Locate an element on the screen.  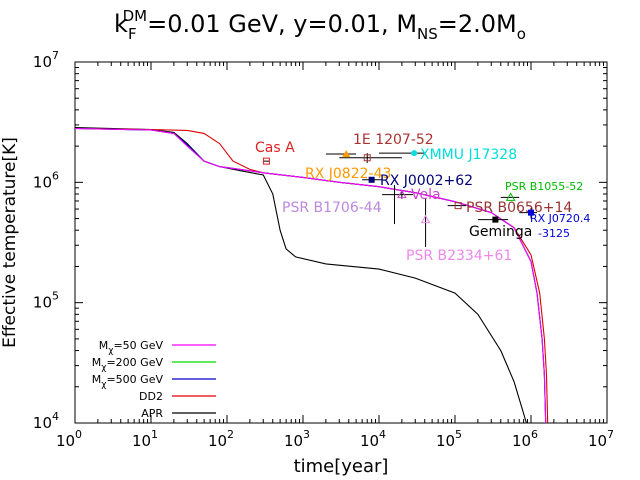
observation-xmmu-j17328: XMMU J17328 is located at coordinates (448, 155).